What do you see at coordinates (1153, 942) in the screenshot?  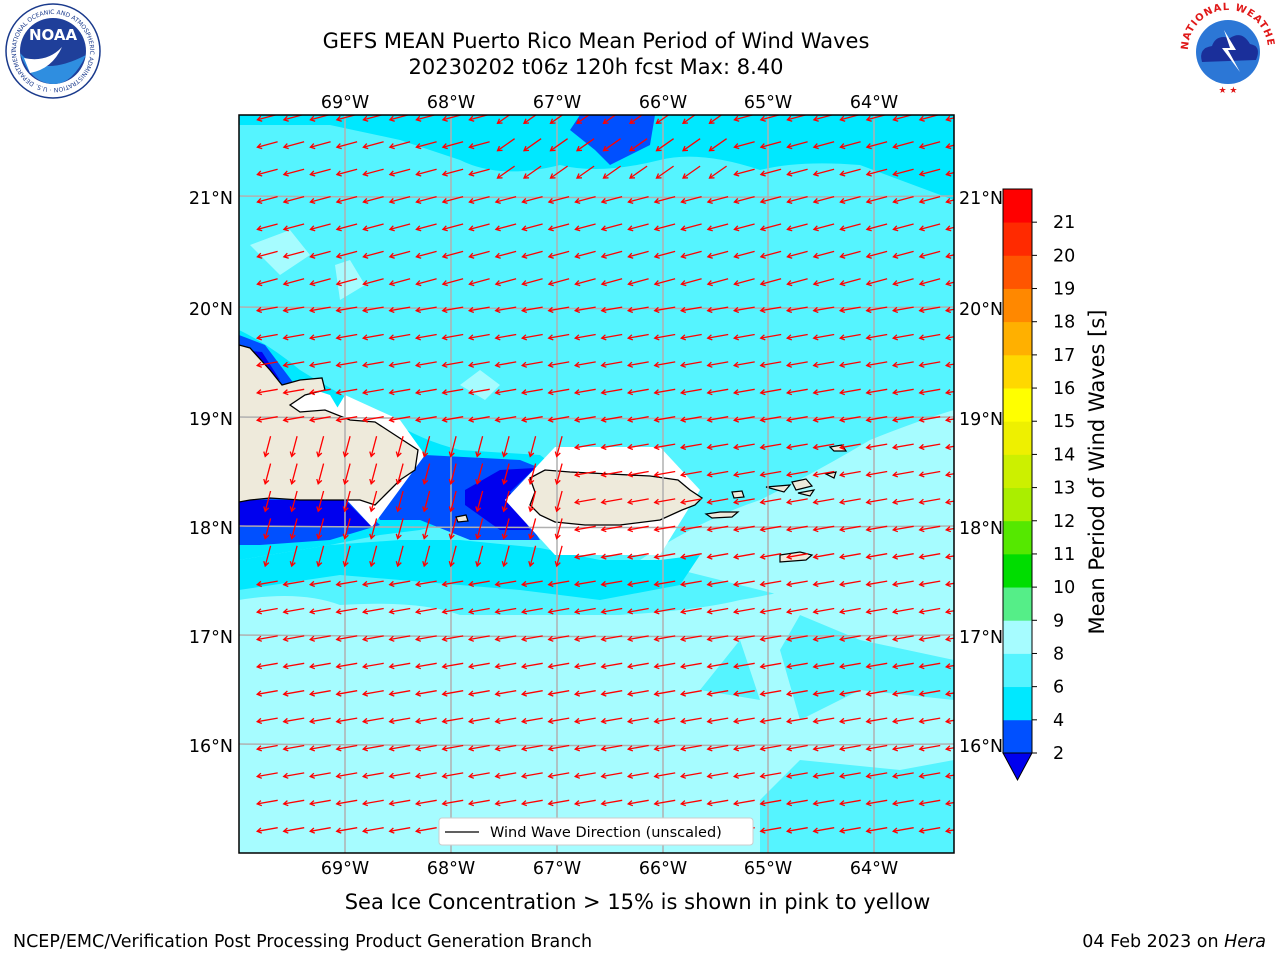 I see `footer-date-text: 04 Feb 2023 on` at bounding box center [1153, 942].